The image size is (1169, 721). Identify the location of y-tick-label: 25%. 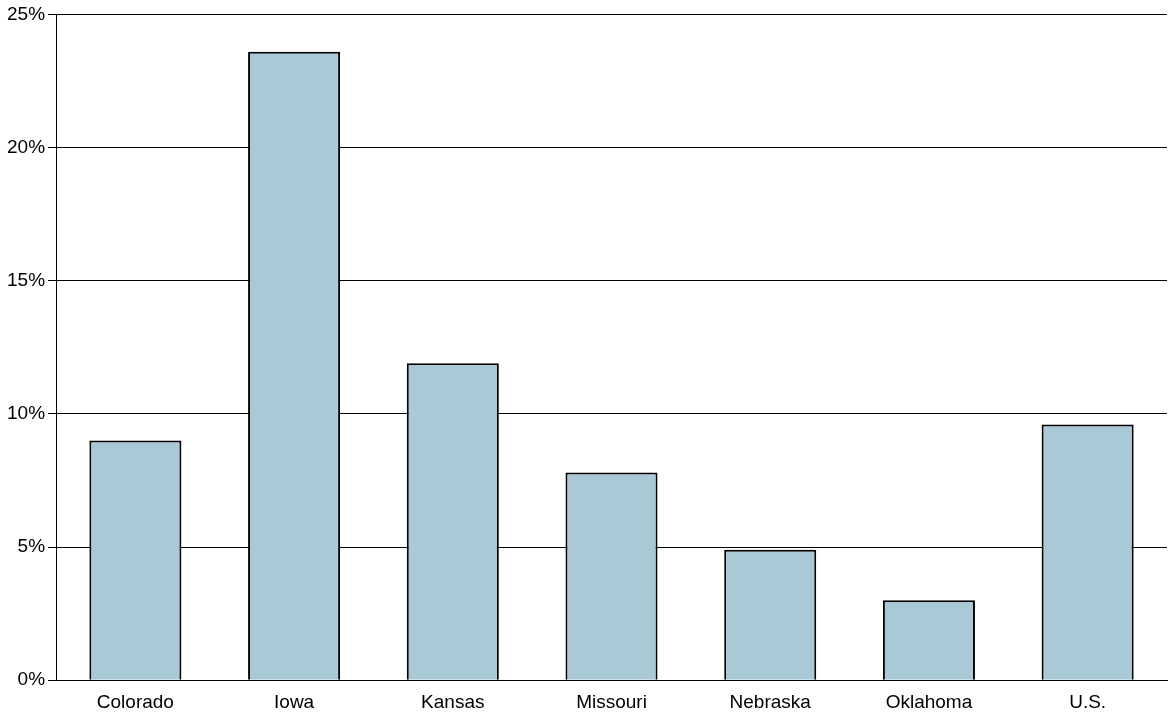
(26, 13).